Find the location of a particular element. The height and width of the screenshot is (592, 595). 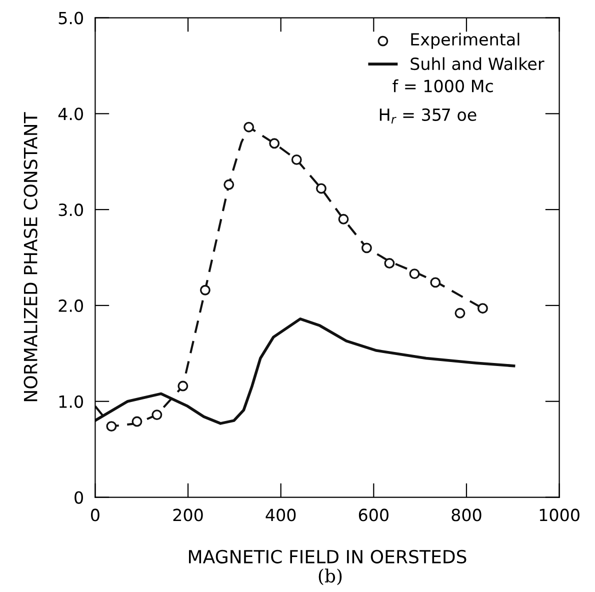

legend-label: Suhl and Walker is located at coordinates (477, 63).